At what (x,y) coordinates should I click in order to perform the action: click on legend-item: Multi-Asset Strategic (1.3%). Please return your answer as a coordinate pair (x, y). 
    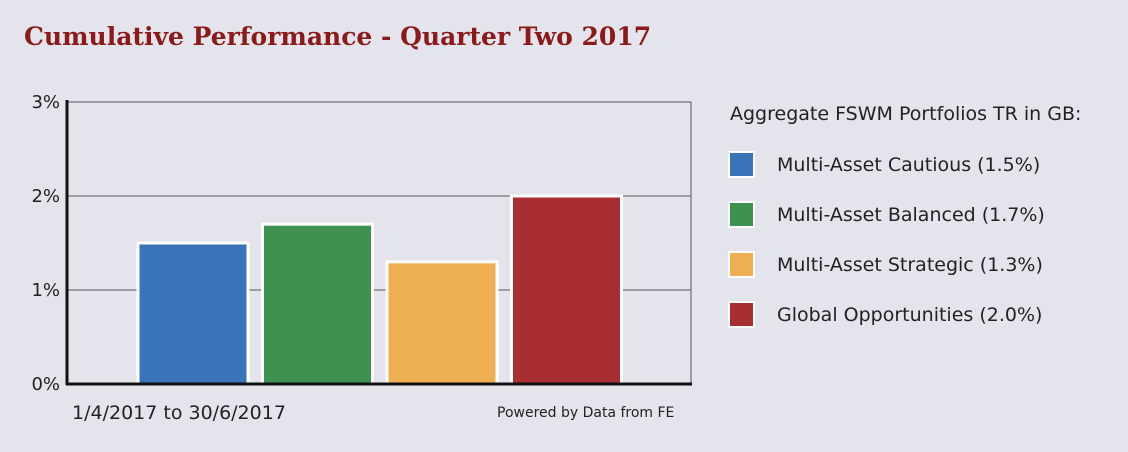
    Looking at the image, I should click on (886, 264).